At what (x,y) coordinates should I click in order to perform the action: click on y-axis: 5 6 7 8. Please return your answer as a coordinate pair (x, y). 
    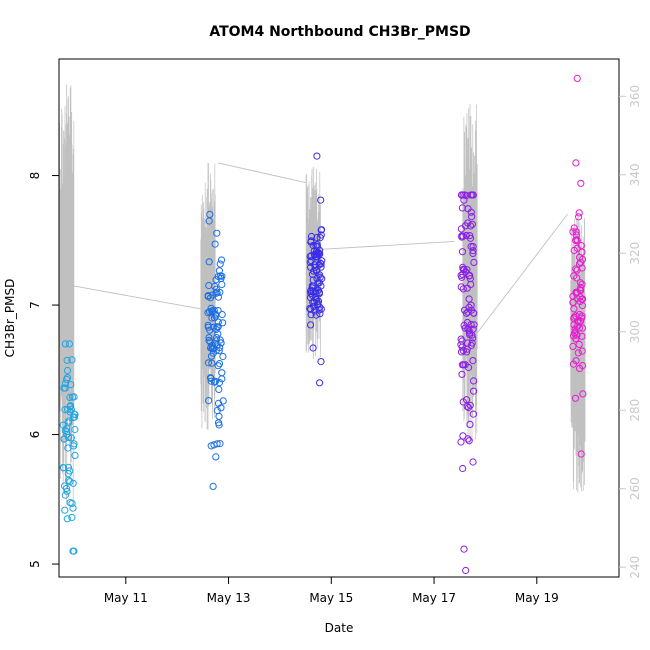
    Looking at the image, I should click on (43, 370).